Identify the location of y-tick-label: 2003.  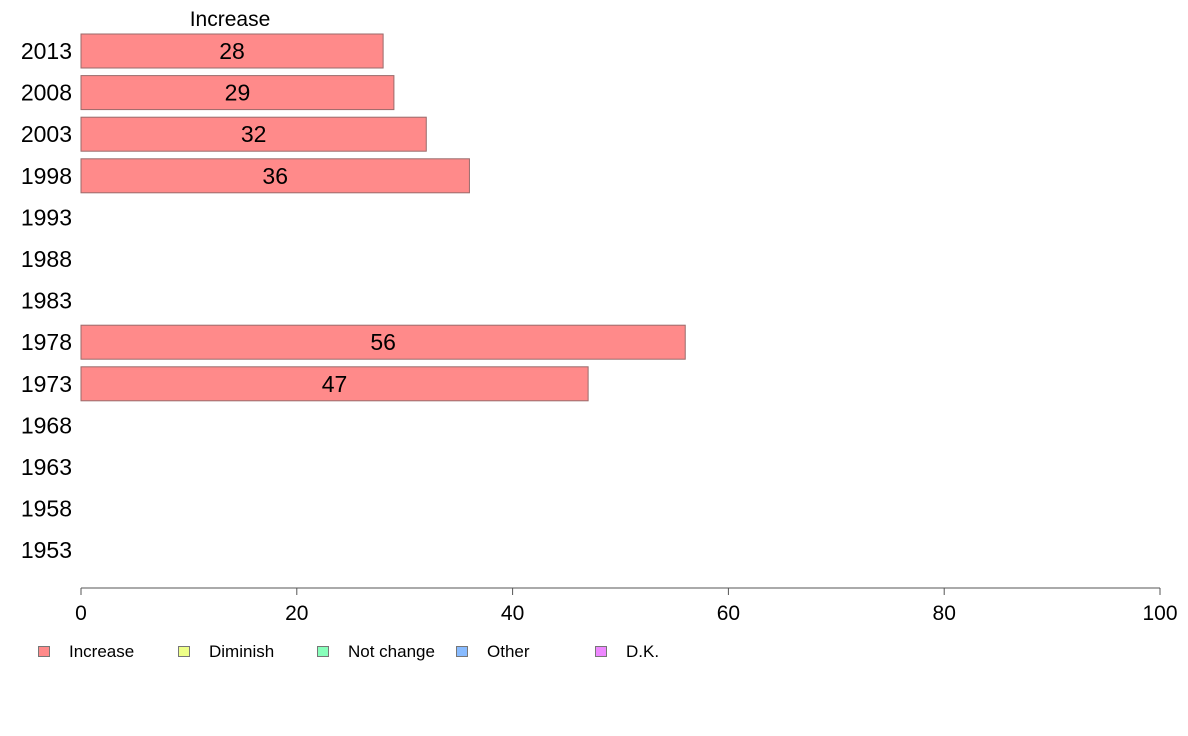
(46, 134).